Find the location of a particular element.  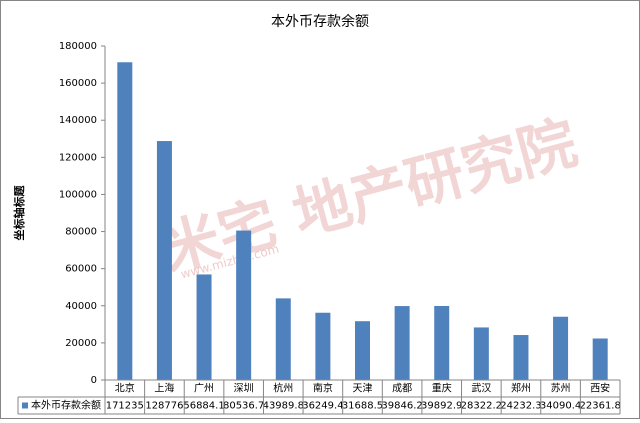

chart-title: 本外币存款余额 is located at coordinates (320, 21).